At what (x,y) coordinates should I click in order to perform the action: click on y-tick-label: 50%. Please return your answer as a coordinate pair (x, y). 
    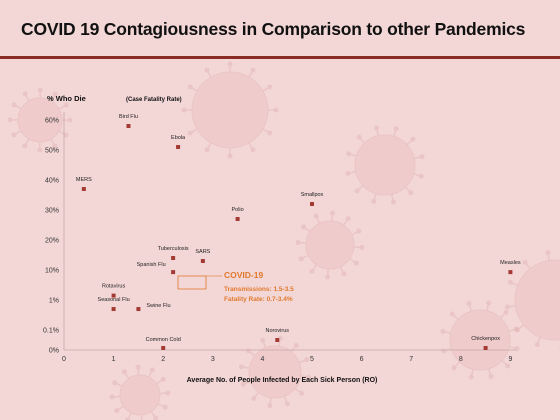
    Looking at the image, I should click on (52, 151).